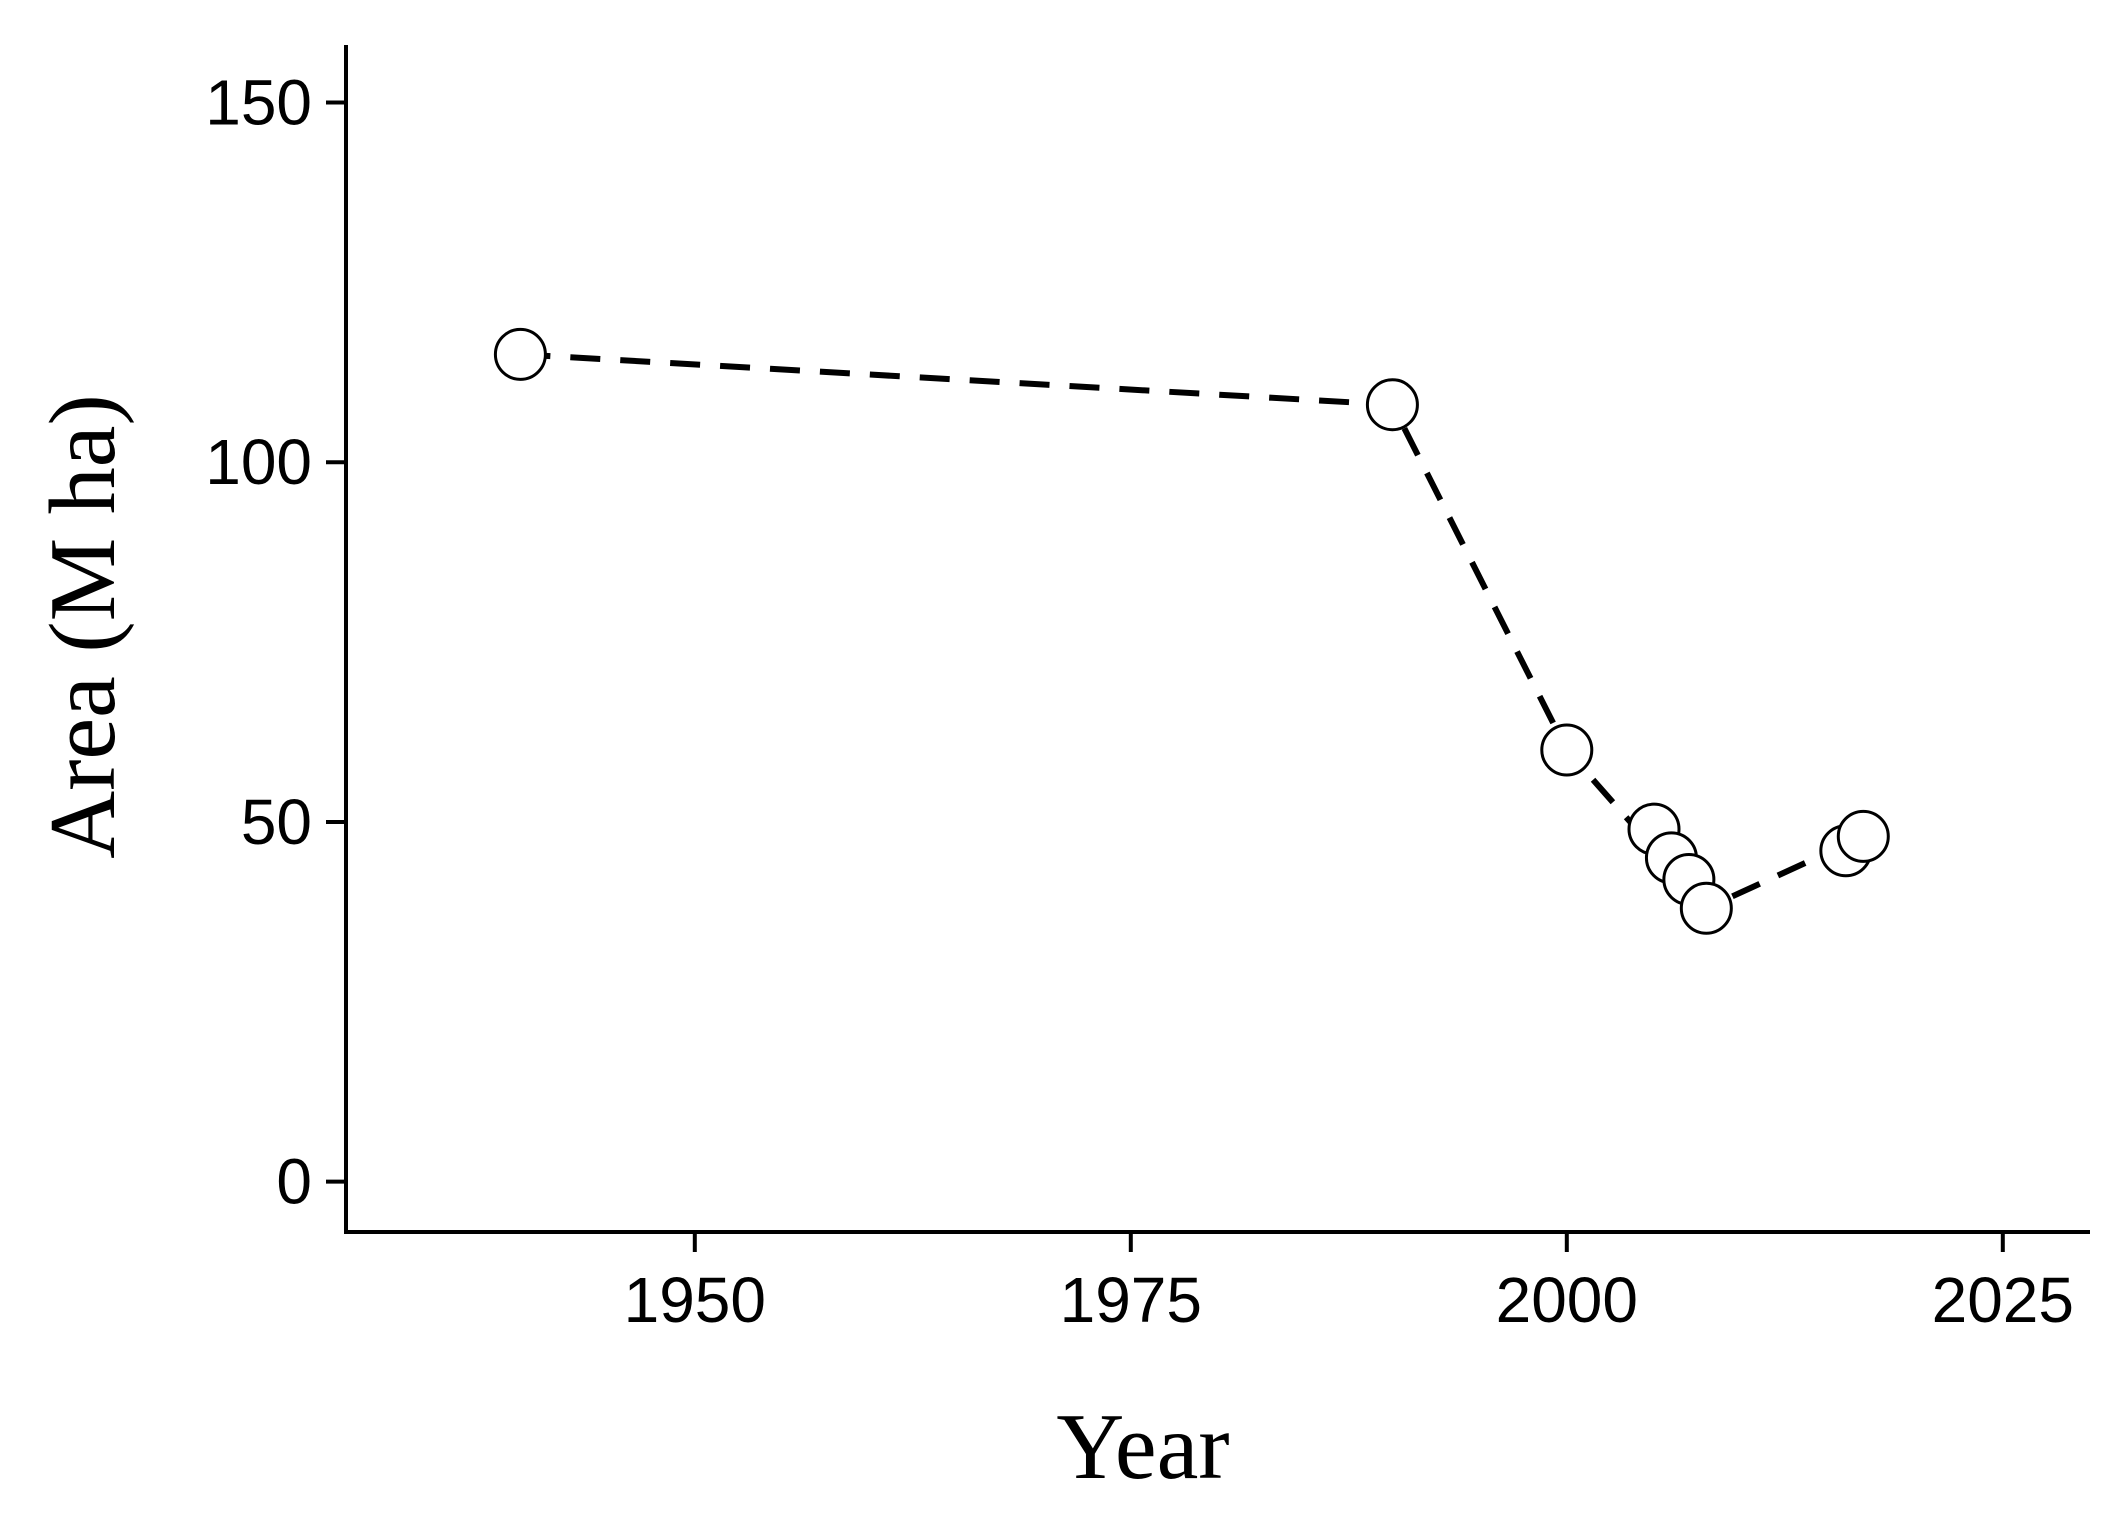  What do you see at coordinates (83, 626) in the screenshot?
I see `y-axis-title: Area (M ha)` at bounding box center [83, 626].